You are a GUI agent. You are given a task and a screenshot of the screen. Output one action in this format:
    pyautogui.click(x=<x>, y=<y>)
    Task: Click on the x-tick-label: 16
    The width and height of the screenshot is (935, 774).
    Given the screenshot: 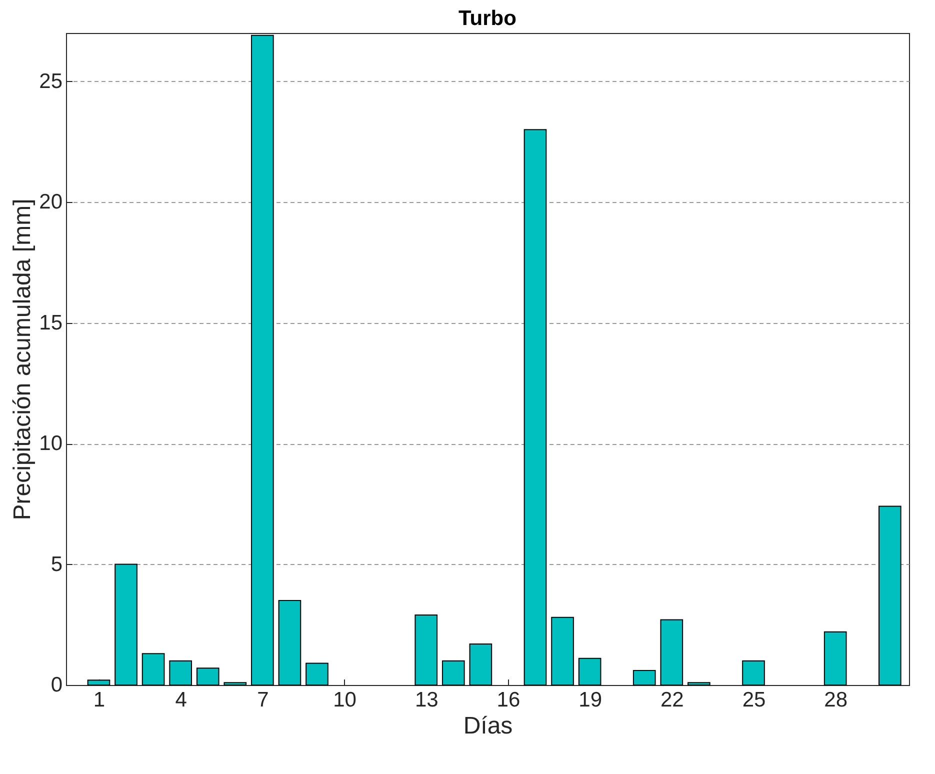 What is the action you would take?
    pyautogui.click(x=508, y=700)
    